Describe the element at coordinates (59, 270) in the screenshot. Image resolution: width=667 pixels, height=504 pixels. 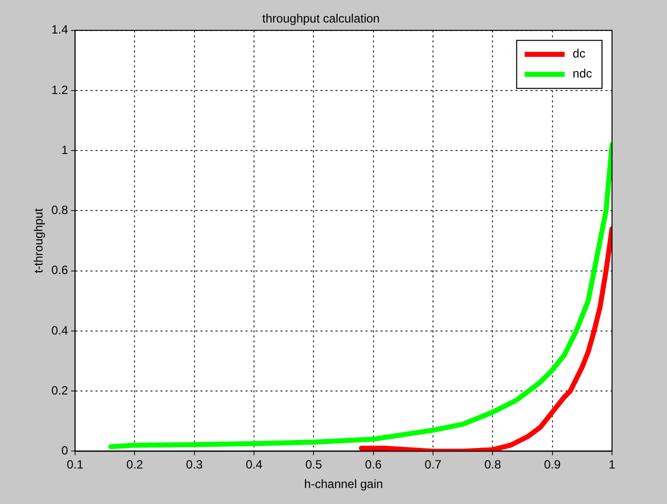
I see `y-tick-label: 0.6` at that location.